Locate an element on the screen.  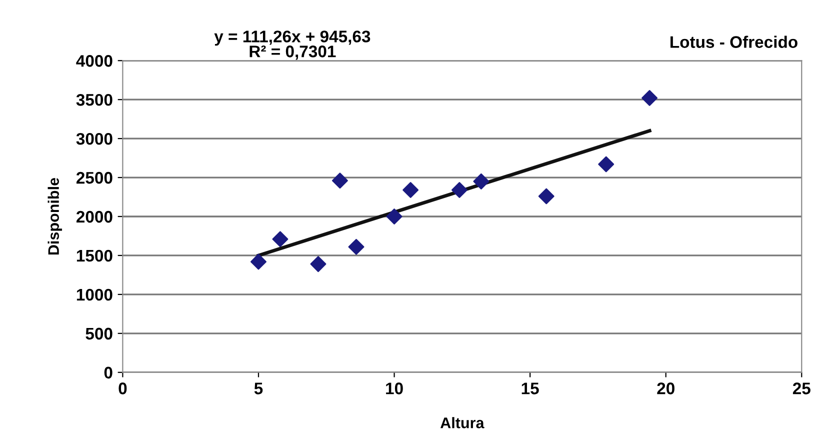
y-tick-label: 4000 is located at coordinates (94, 61).